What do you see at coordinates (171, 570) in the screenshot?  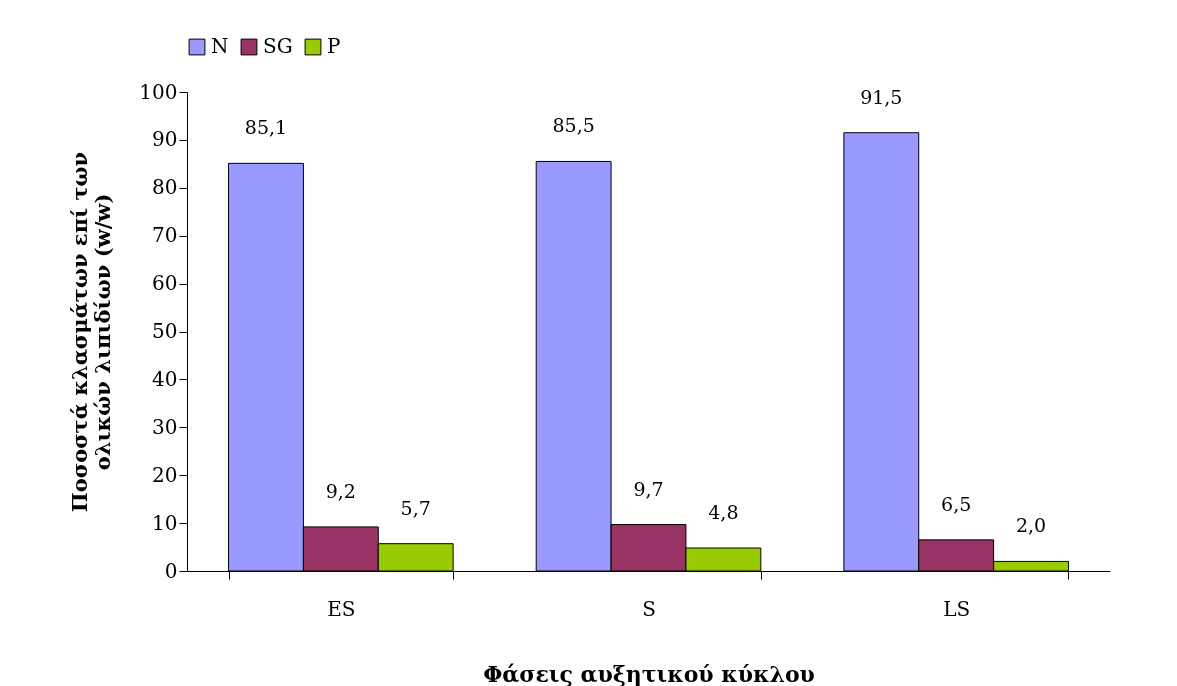 I see `y-tick-label: 0` at bounding box center [171, 570].